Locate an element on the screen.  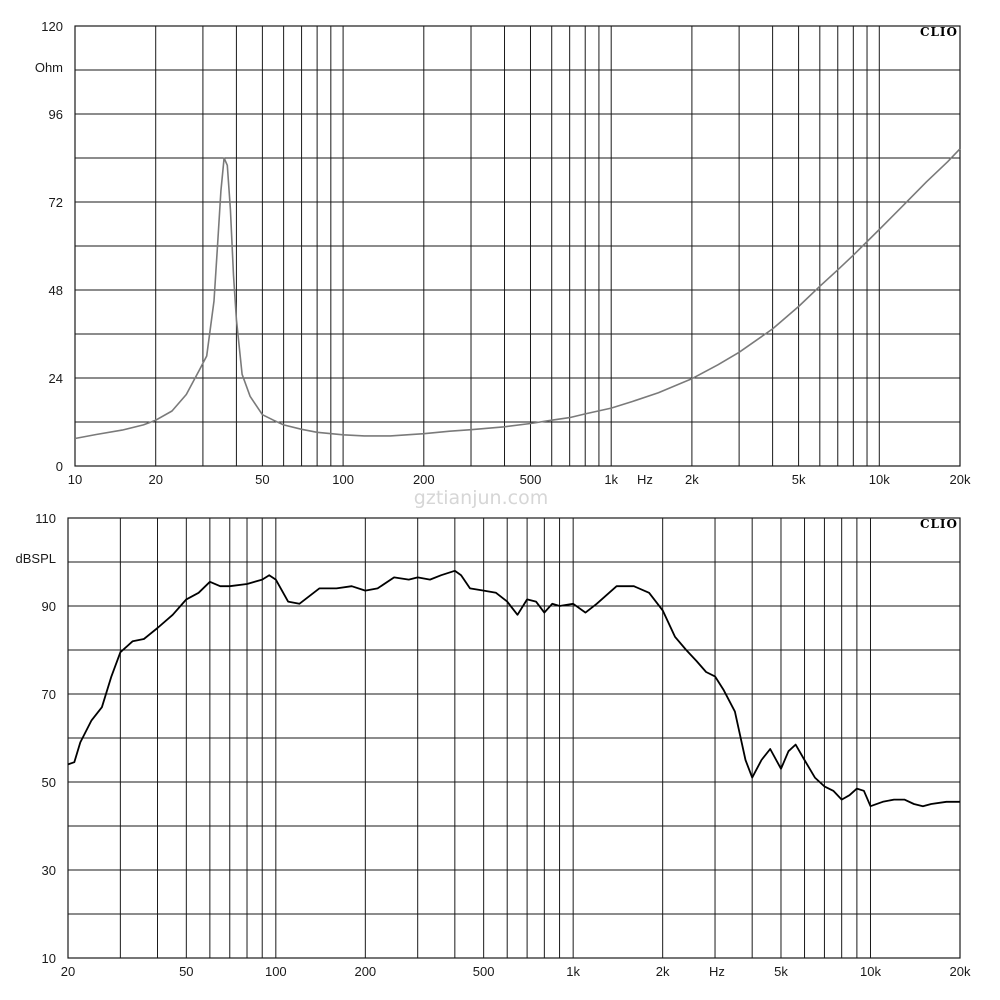
y-tick-label: 90 is located at coordinates (49, 606).